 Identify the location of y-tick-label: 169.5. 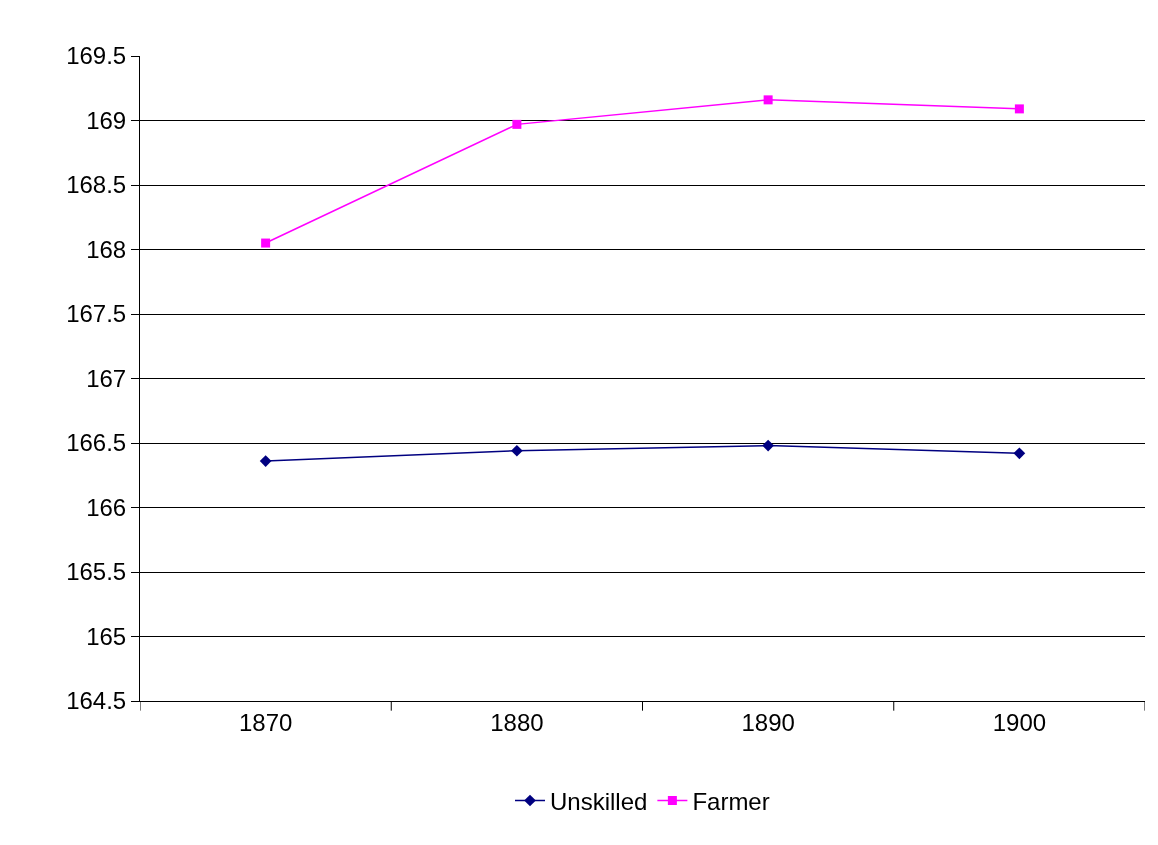
(96, 56).